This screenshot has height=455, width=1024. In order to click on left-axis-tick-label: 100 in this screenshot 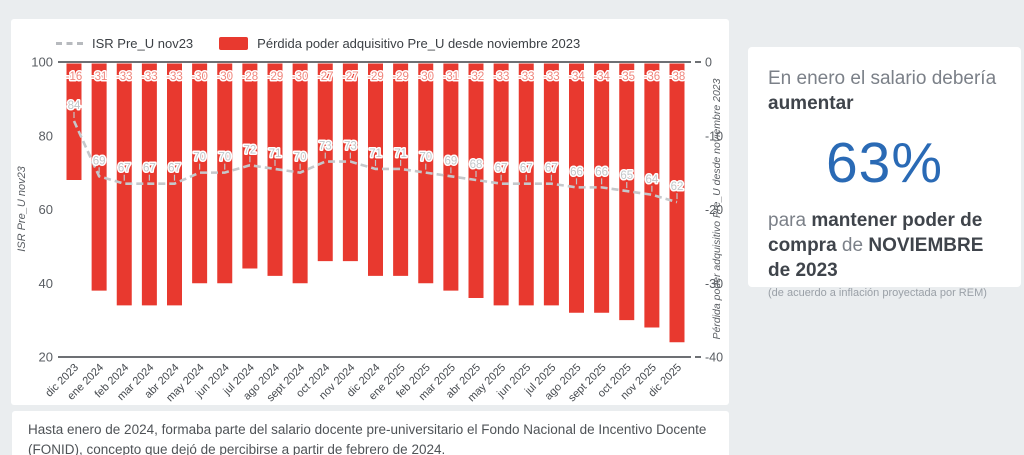, I will do `click(42, 62)`.